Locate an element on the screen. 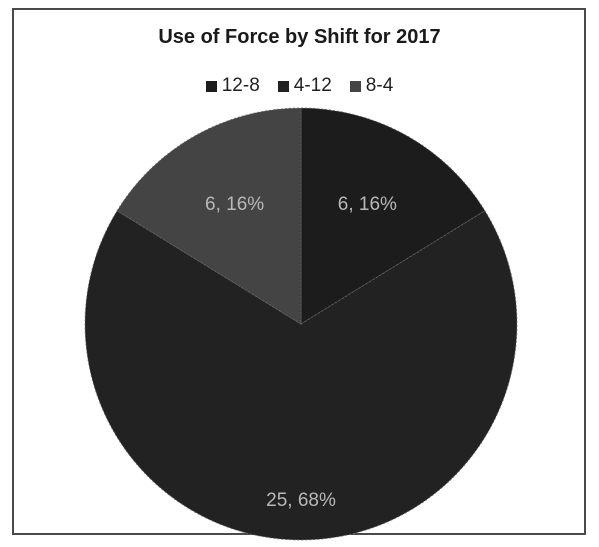 This screenshot has height=547, width=599. legend-item-12-8: 12-8 is located at coordinates (232, 86).